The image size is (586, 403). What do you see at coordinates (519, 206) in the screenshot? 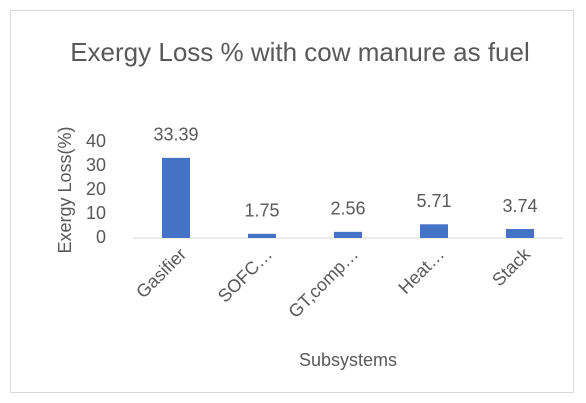
I see `data-label: 3.74` at bounding box center [519, 206].